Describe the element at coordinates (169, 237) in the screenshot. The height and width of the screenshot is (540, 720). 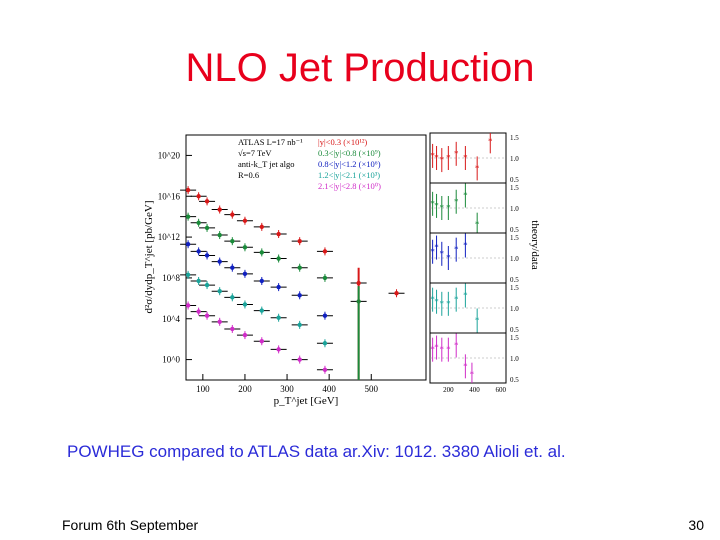
I see `y-tick-label: 10^12` at that location.